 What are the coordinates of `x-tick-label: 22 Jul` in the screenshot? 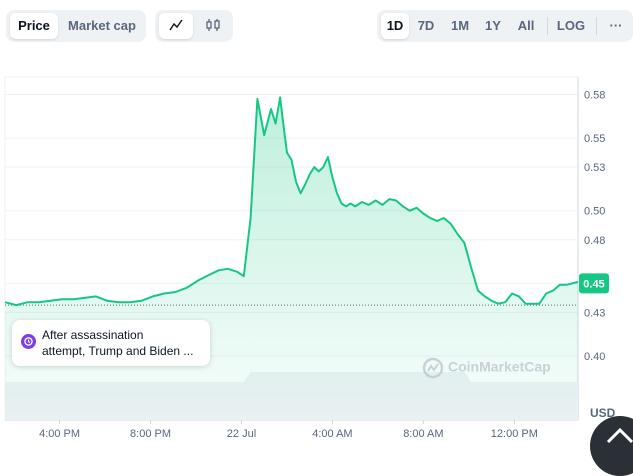 It's located at (241, 434).